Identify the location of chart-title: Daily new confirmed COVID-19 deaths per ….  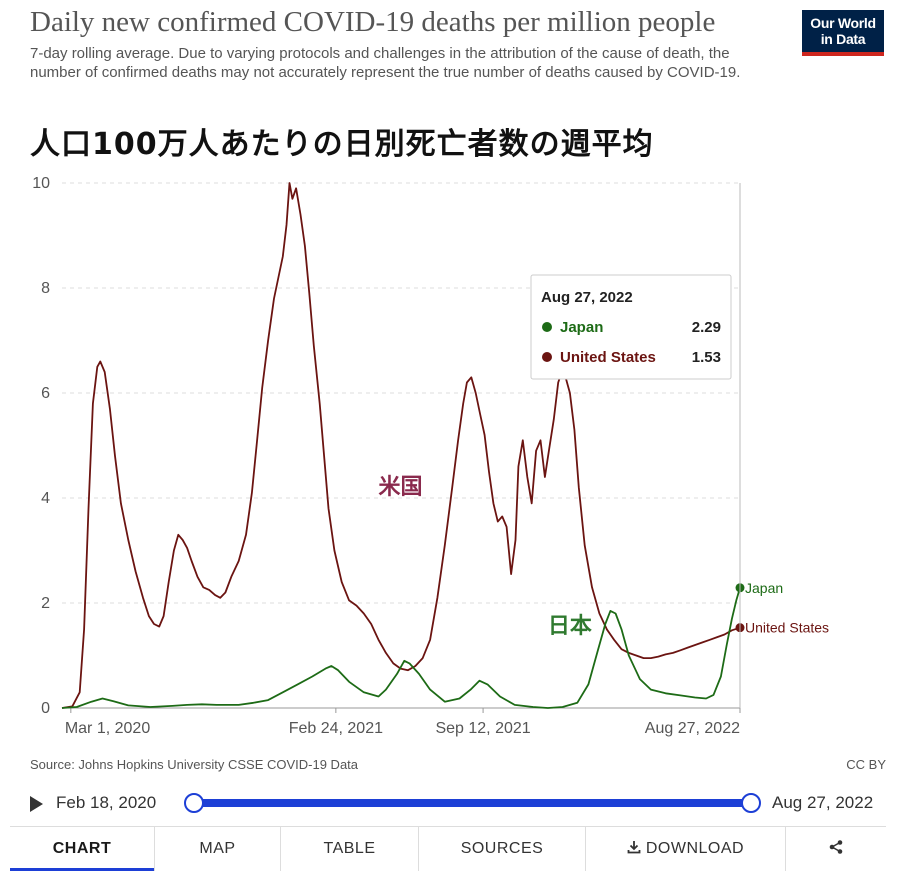
(373, 22).